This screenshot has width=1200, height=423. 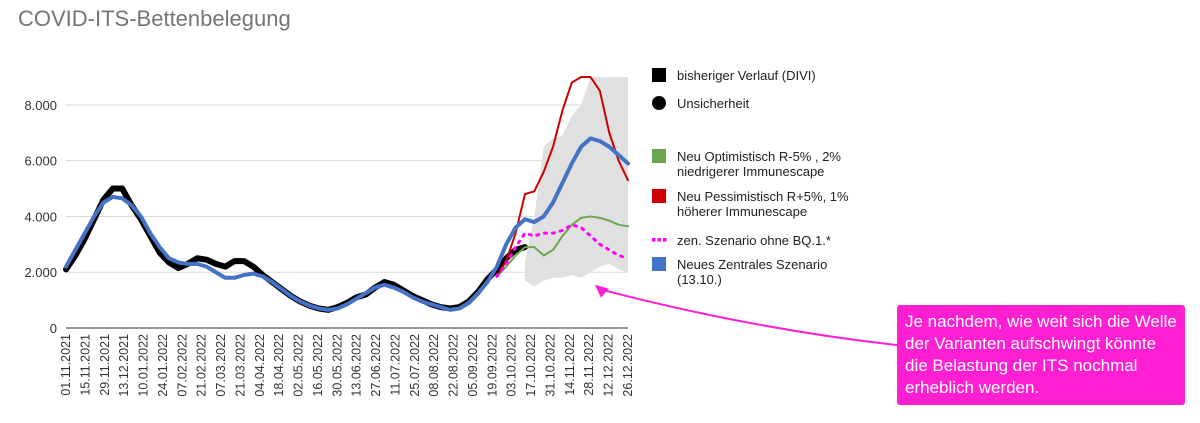 I want to click on uncertainty-band, so click(x=576, y=182).